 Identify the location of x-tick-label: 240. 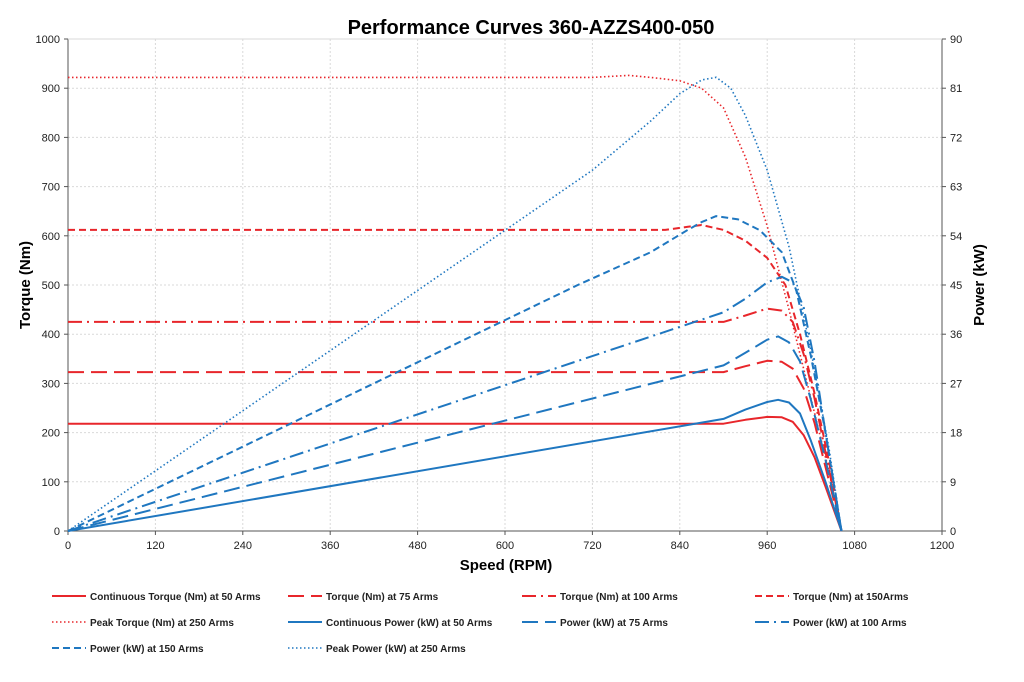
(243, 546).